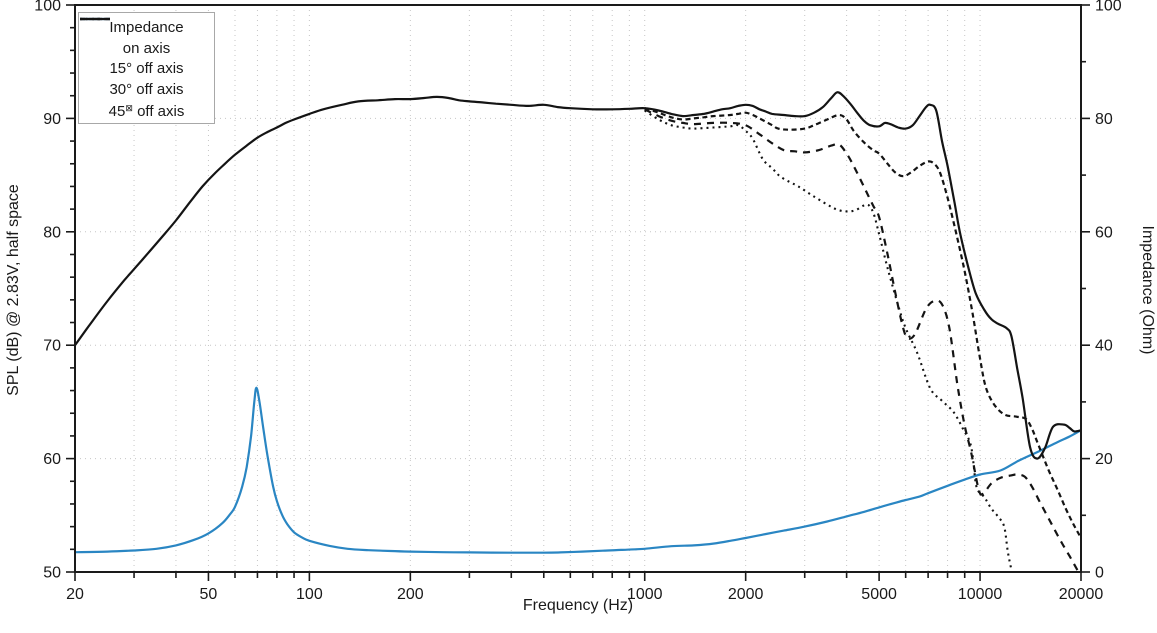 Image resolution: width=1157 pixels, height=633 pixels. I want to click on x-tick-label: 200, so click(410, 594).